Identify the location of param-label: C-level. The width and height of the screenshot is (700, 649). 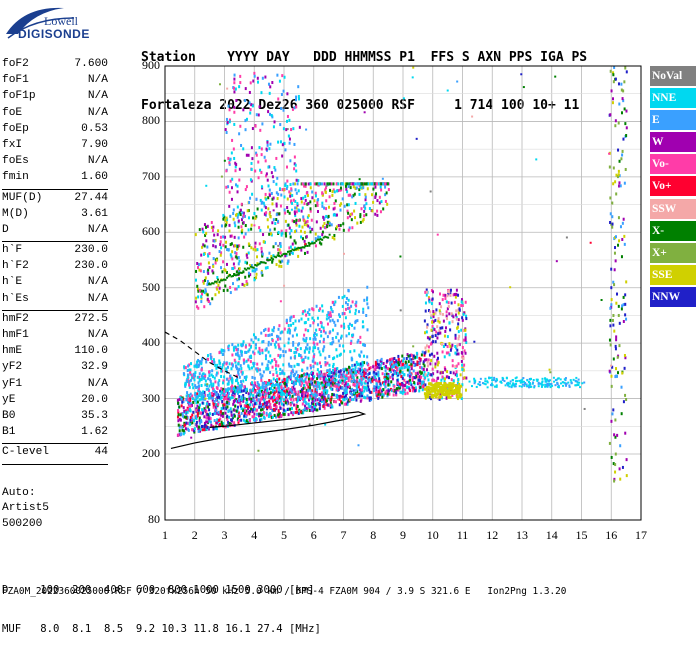
(25, 452).